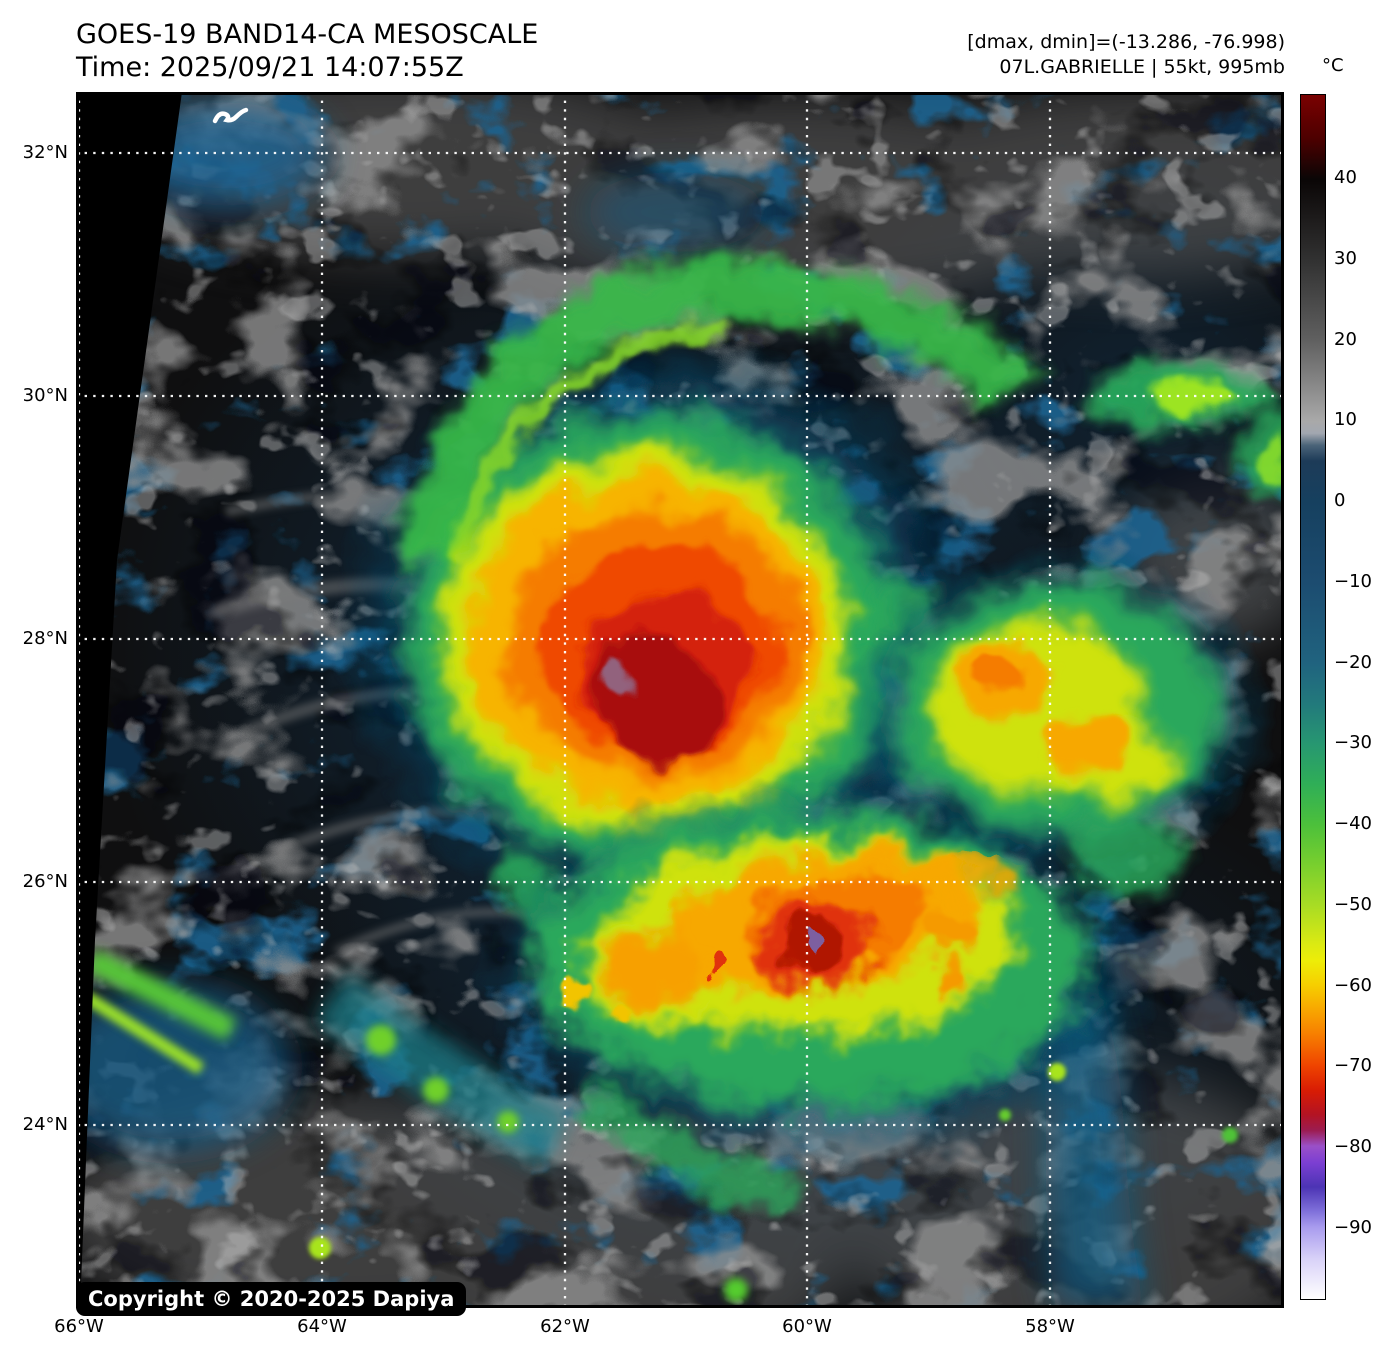  What do you see at coordinates (45, 1124) in the screenshot?
I see `lat-tick-24n: 24°N` at bounding box center [45, 1124].